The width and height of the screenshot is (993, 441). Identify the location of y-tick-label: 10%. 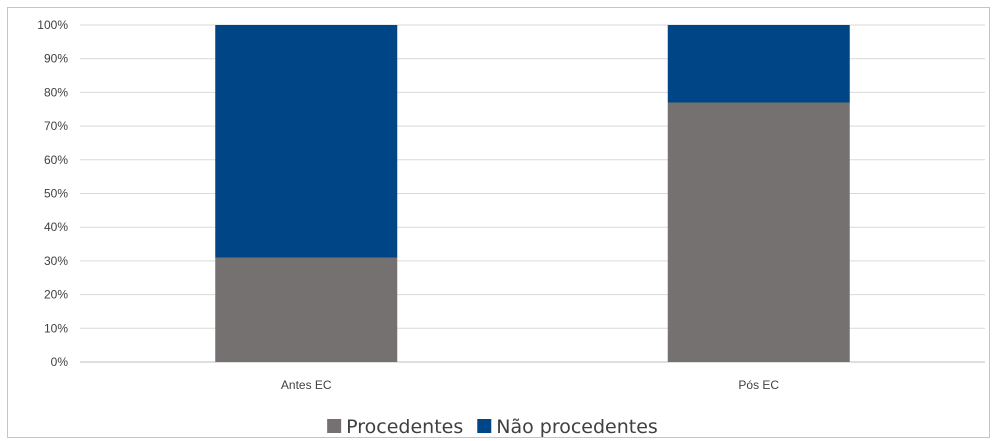
(56, 328).